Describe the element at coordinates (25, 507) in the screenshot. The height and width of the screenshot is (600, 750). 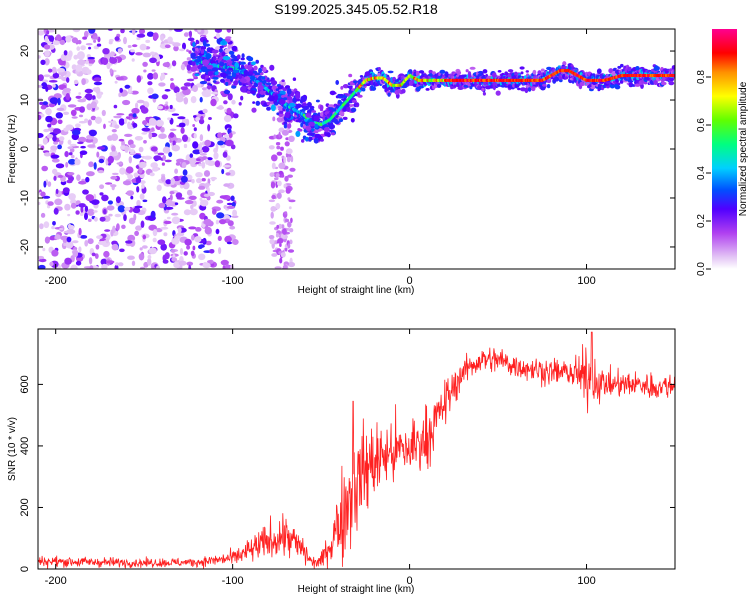
I see `y-tick-label: 200` at that location.